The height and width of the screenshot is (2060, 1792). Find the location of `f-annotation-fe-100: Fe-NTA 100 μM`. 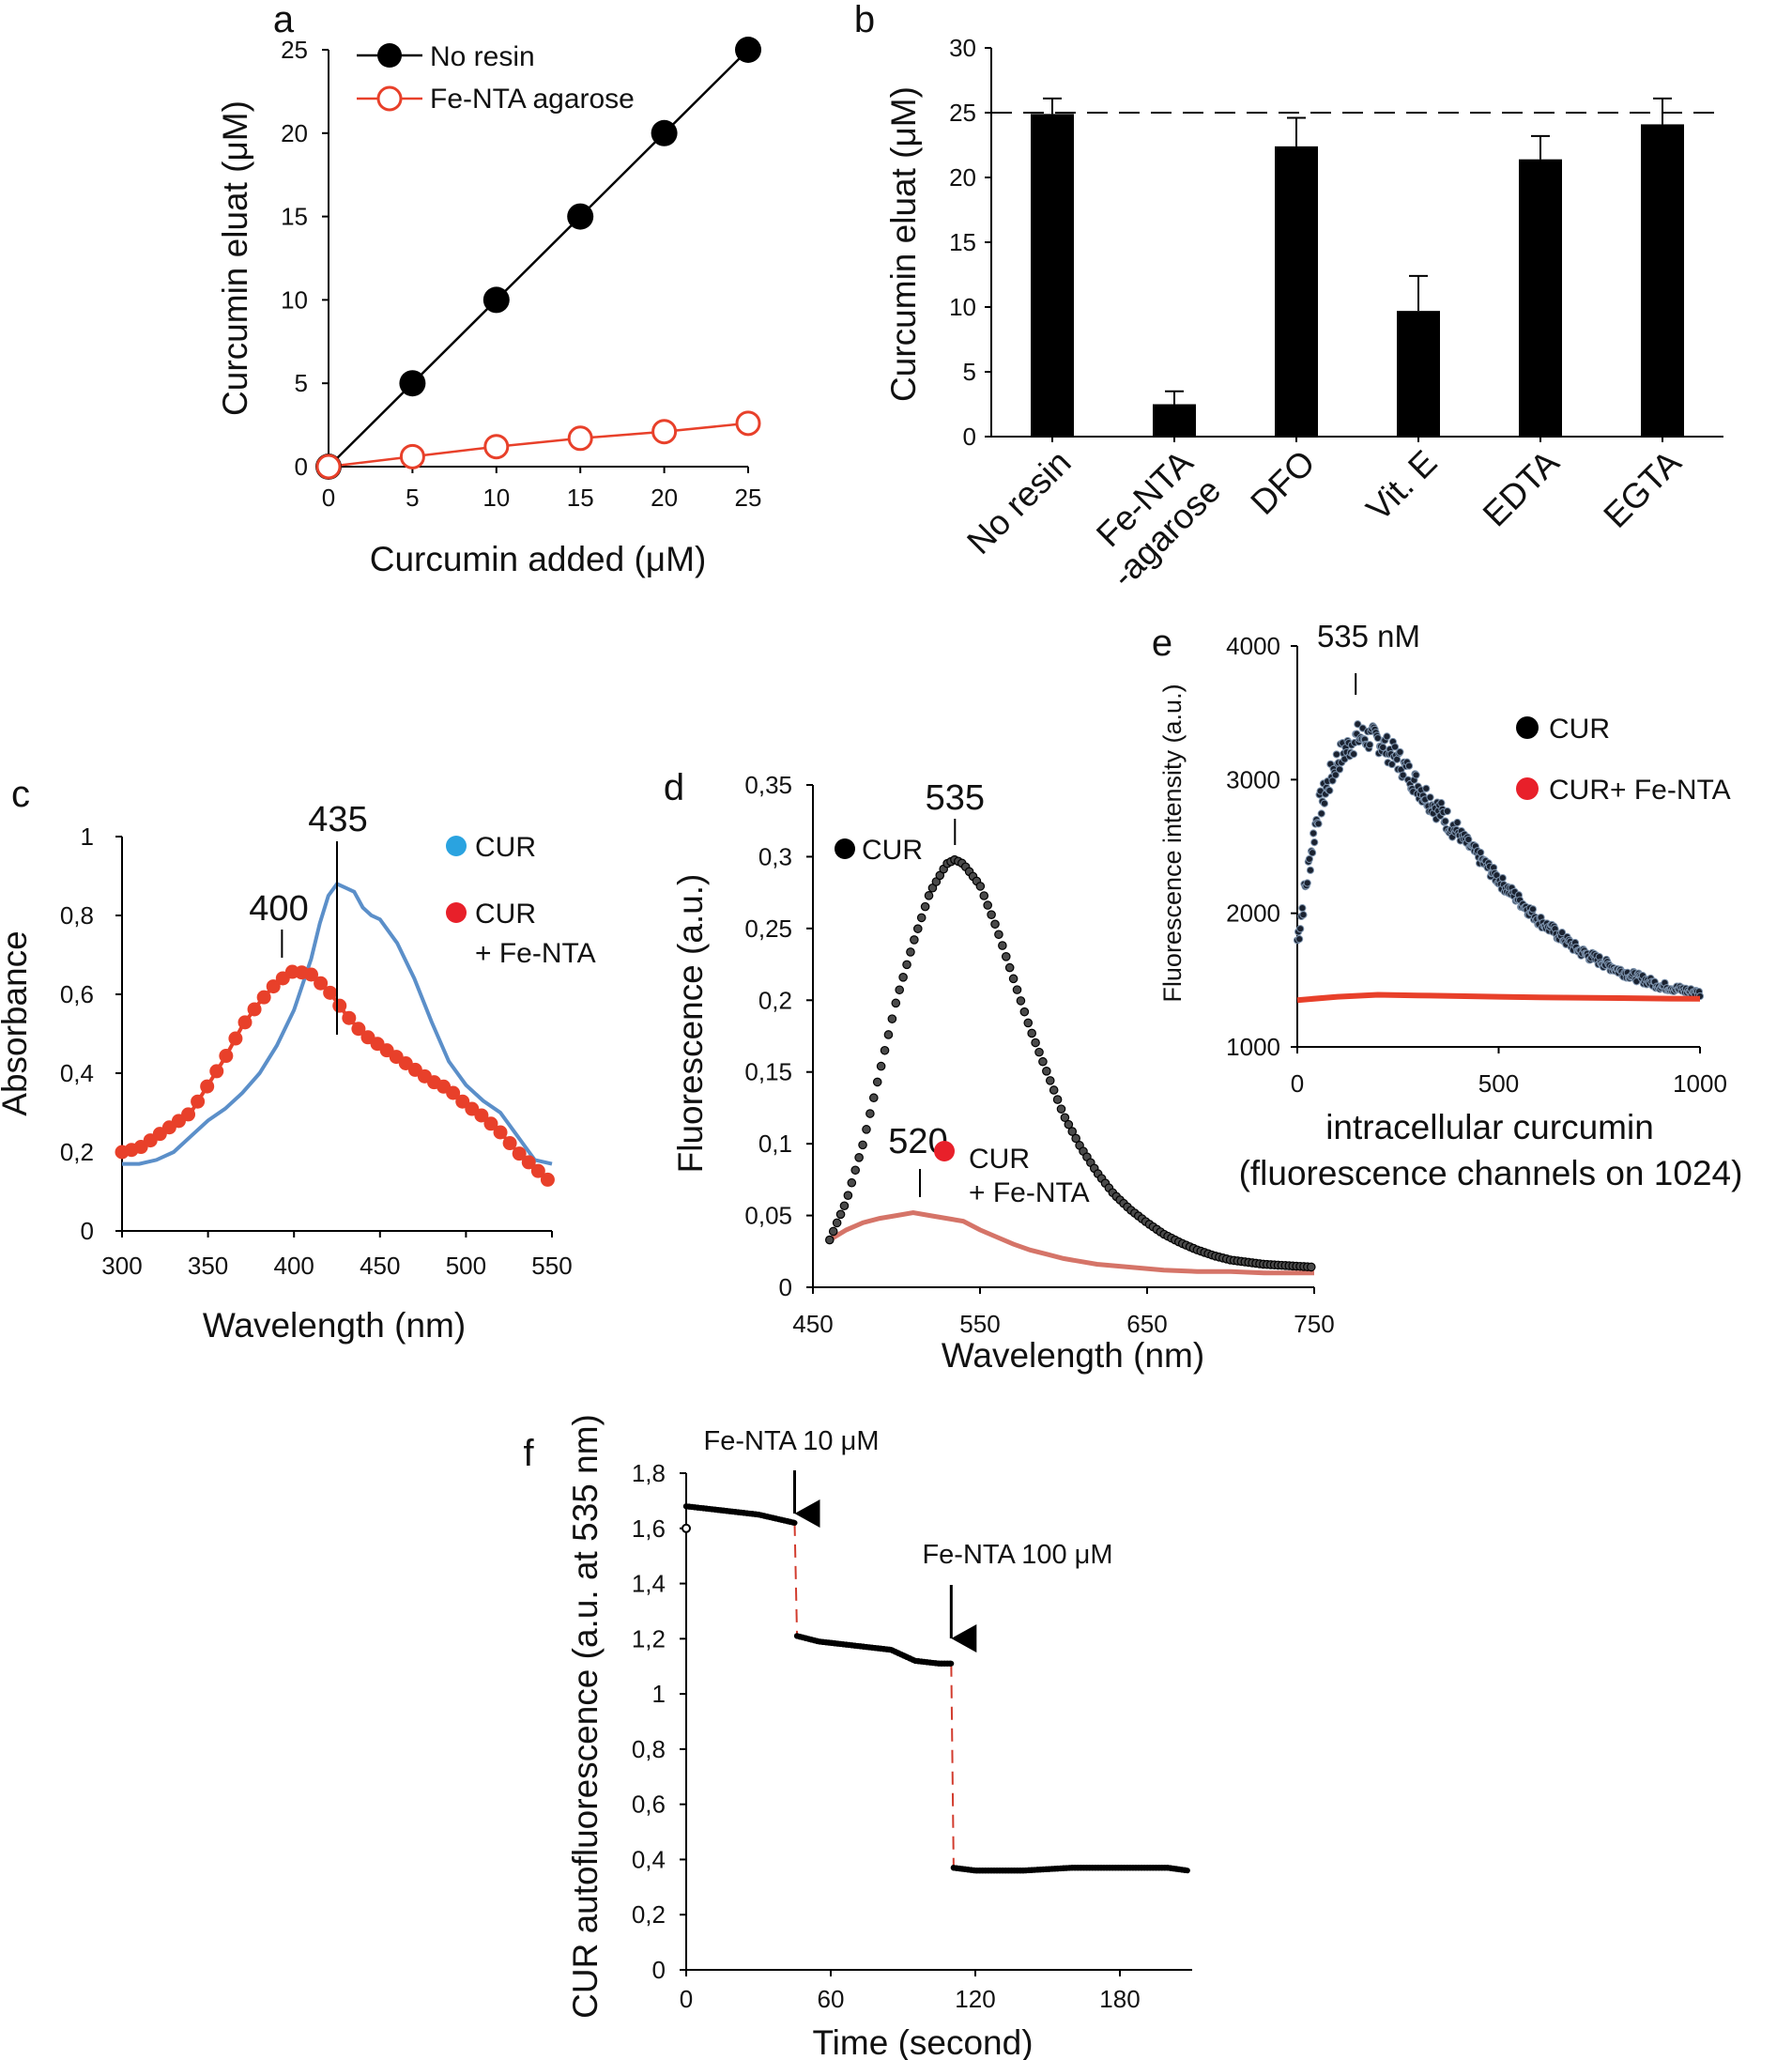

f-annotation-fe-100: Fe-NTA 100 μM is located at coordinates (1017, 1555).